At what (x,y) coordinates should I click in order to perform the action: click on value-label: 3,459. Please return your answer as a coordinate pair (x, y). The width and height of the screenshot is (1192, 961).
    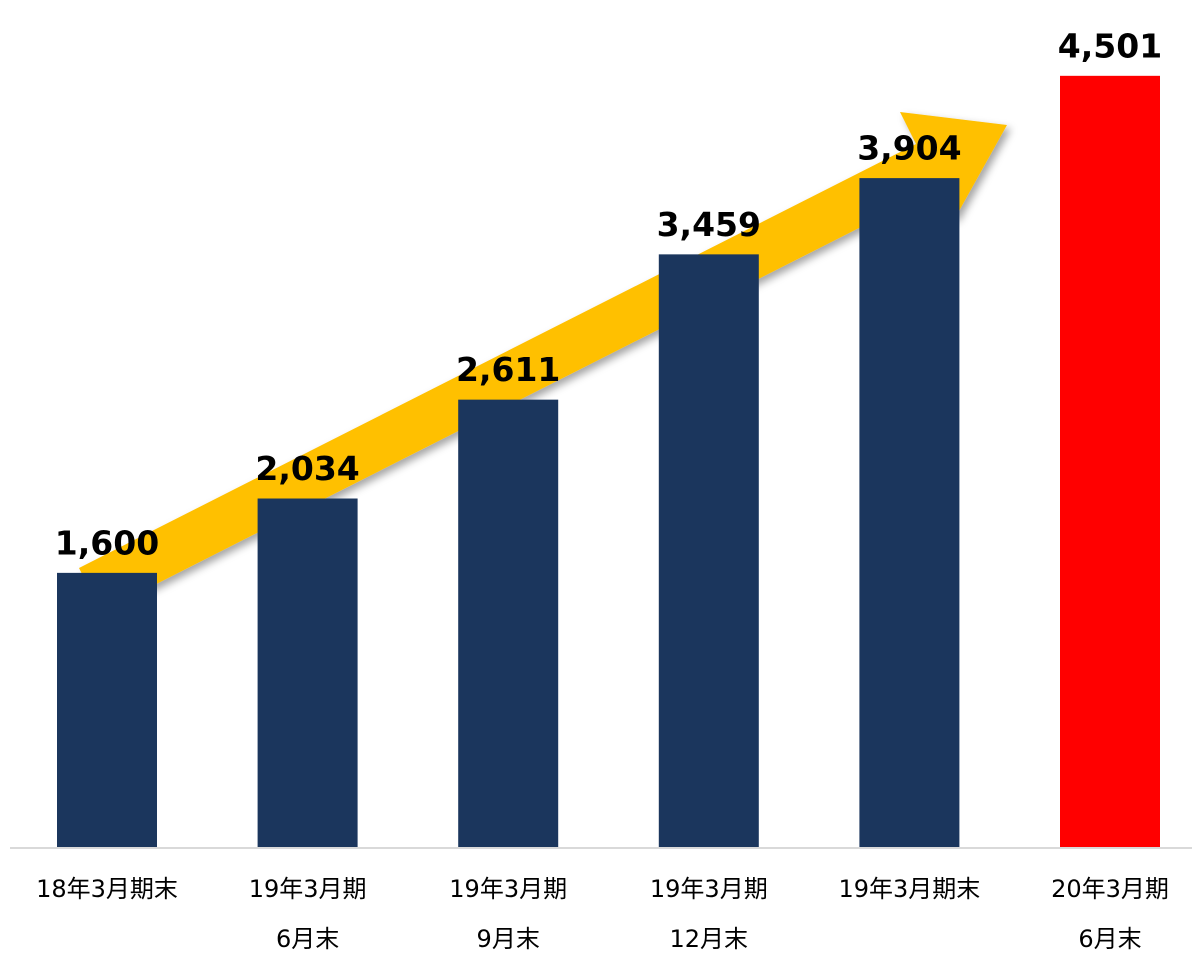
    Looking at the image, I should click on (709, 224).